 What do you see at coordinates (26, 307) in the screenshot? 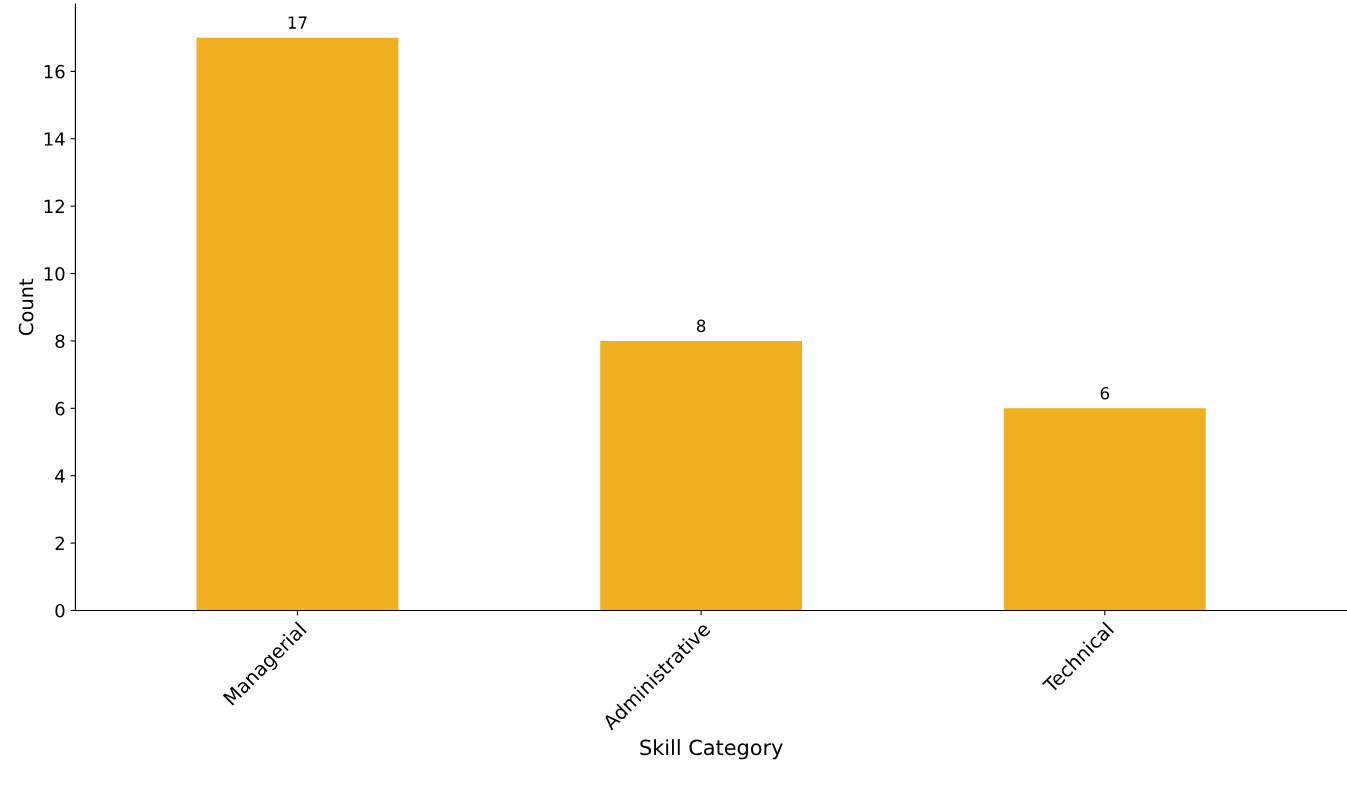
I see `y-axis-title: Count` at bounding box center [26, 307].